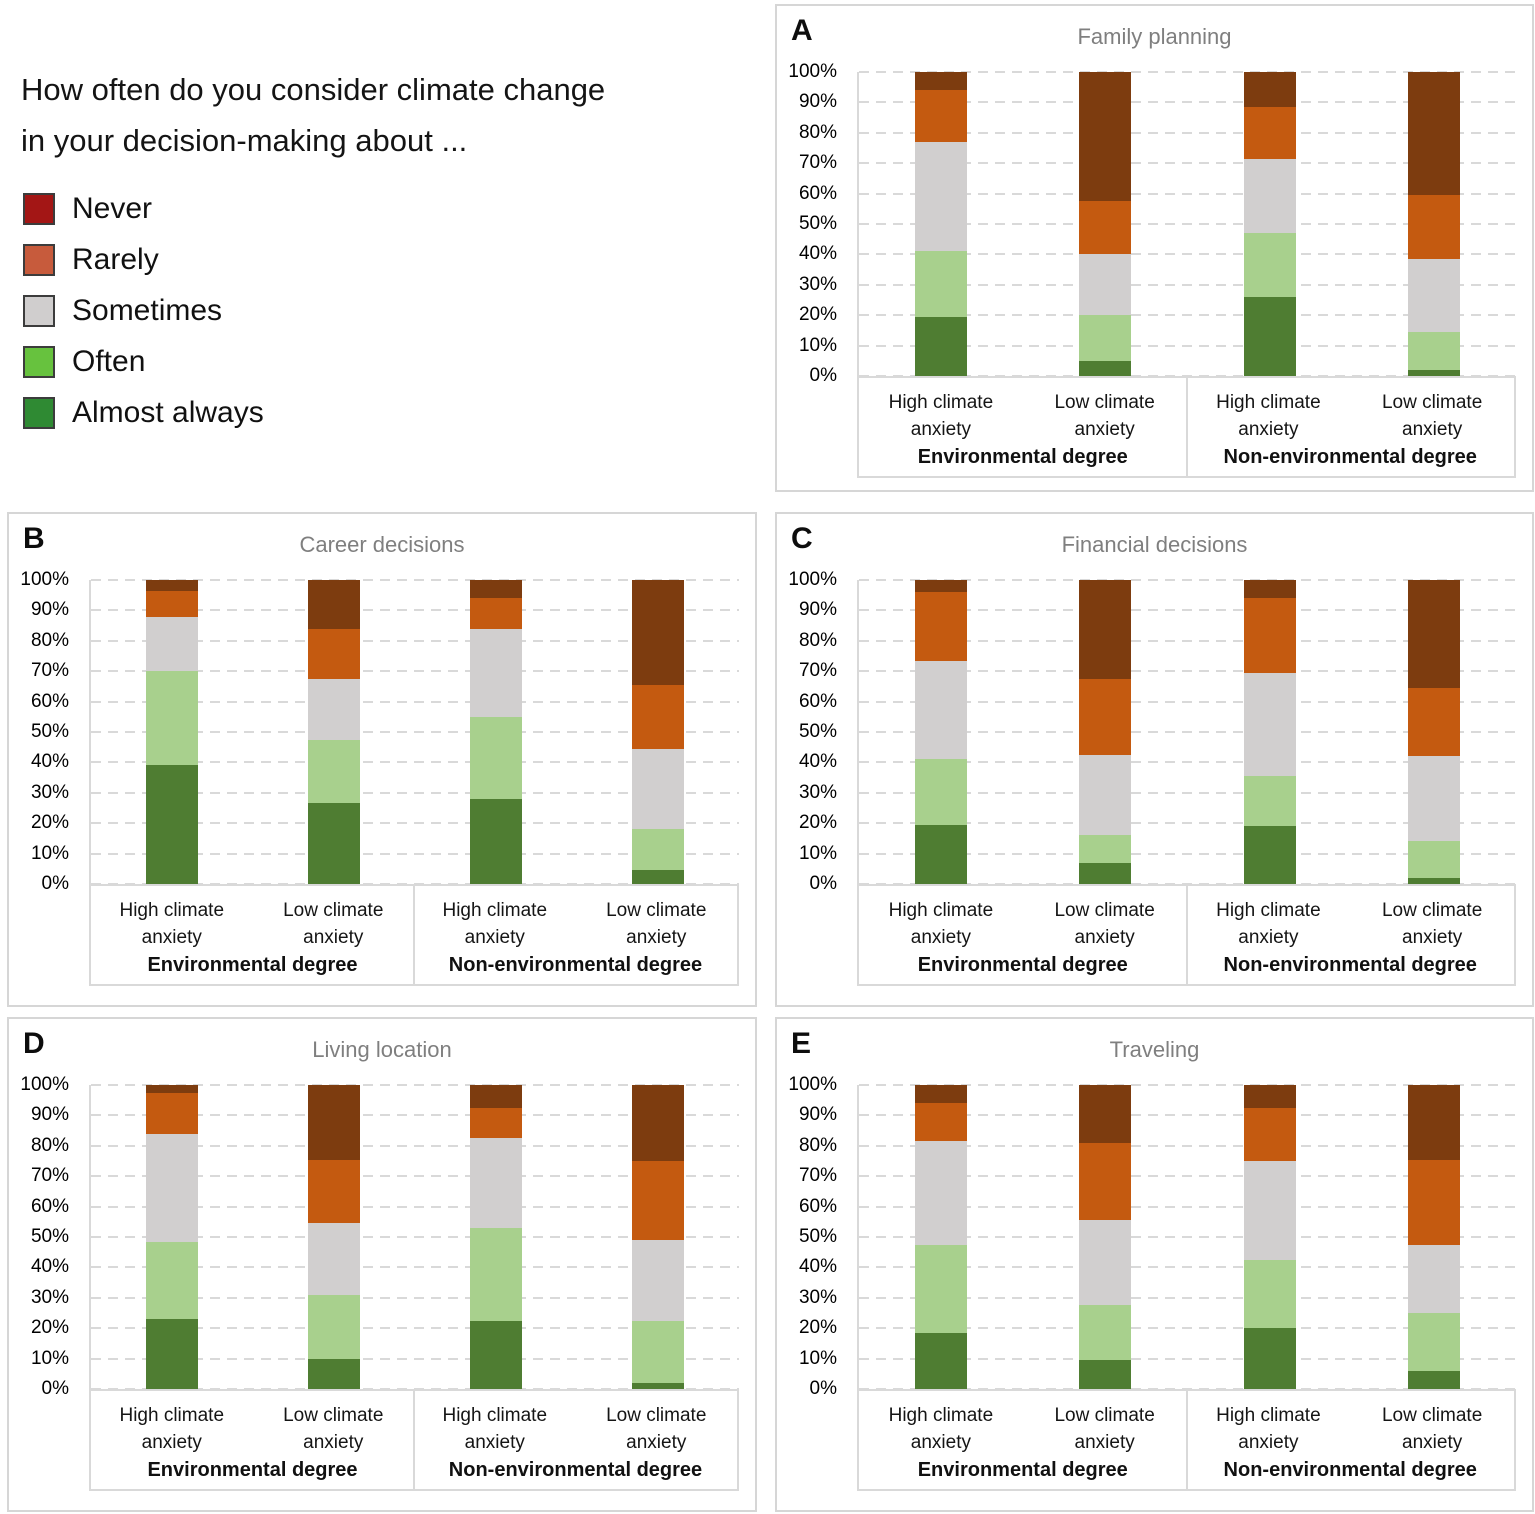 The width and height of the screenshot is (1535, 1514). I want to click on group-divider-line, so click(414, 1440).